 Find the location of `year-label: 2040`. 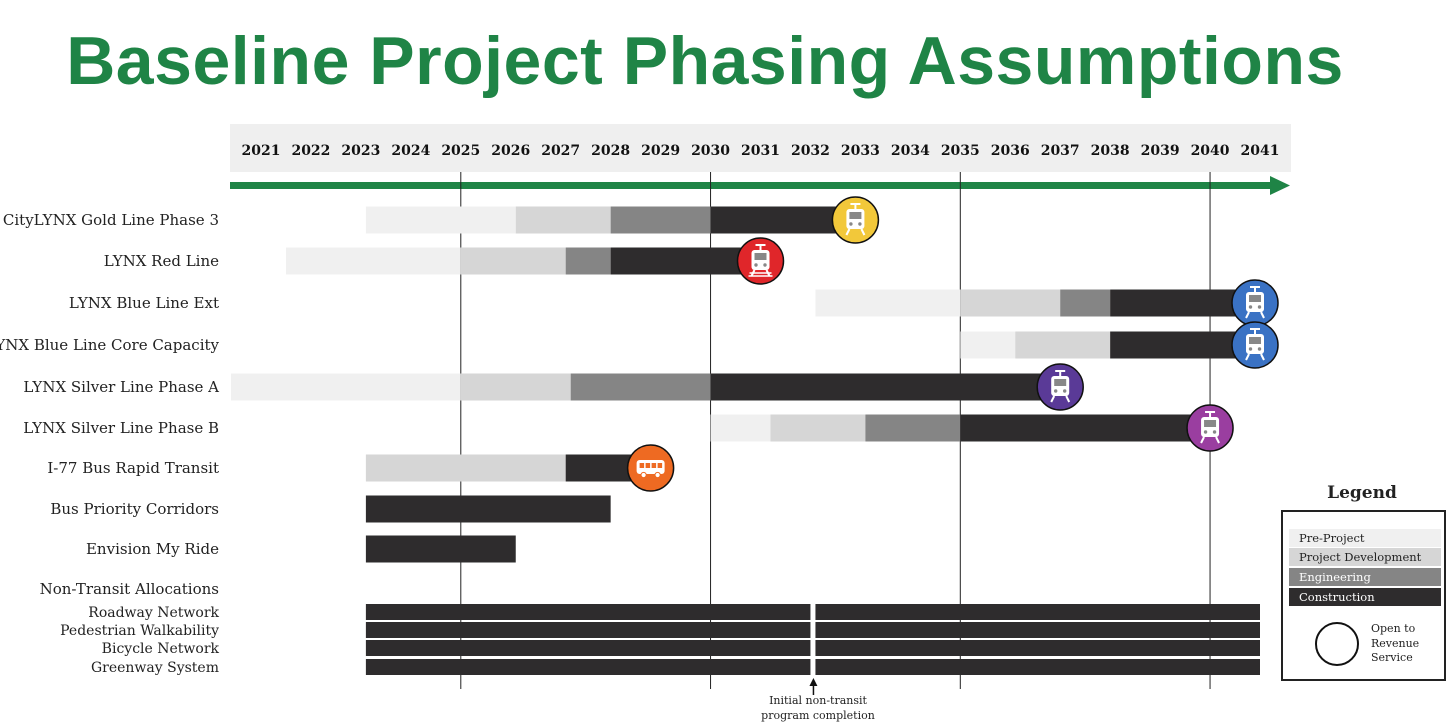

year-label: 2040 is located at coordinates (1210, 151).